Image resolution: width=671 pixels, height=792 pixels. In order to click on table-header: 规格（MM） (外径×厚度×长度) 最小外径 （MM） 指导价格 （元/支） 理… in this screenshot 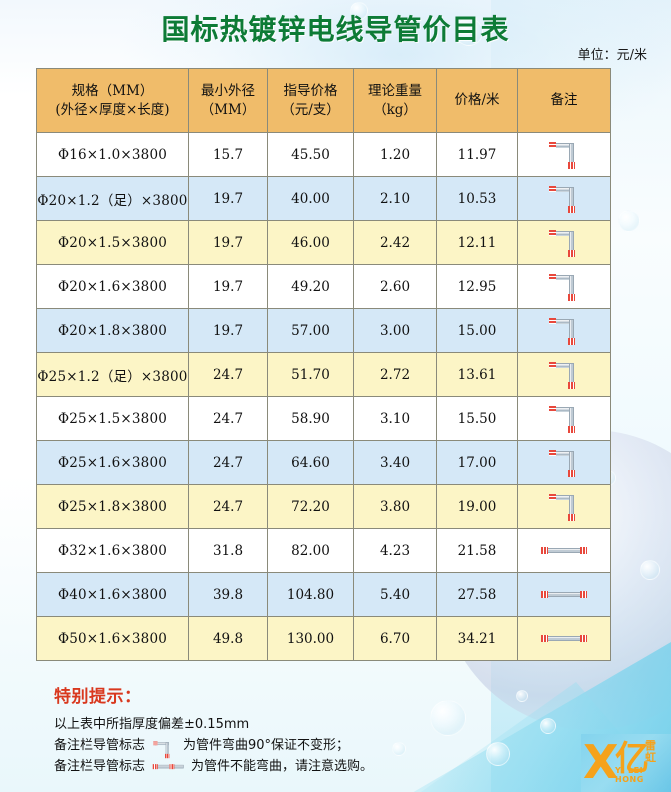, I will do `click(323, 100)`.